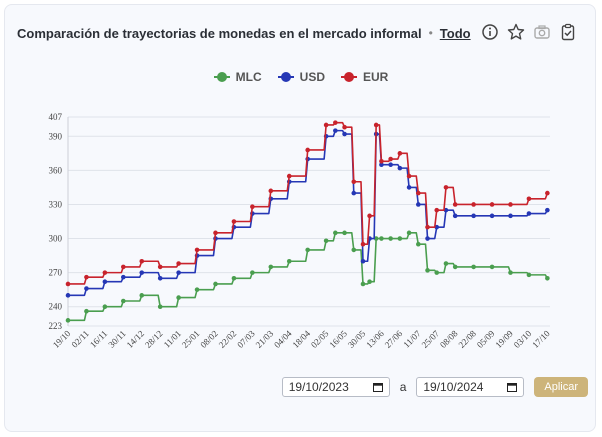 This screenshot has width=602, height=437. I want to click on legend-item-usd: USD, so click(301, 77).